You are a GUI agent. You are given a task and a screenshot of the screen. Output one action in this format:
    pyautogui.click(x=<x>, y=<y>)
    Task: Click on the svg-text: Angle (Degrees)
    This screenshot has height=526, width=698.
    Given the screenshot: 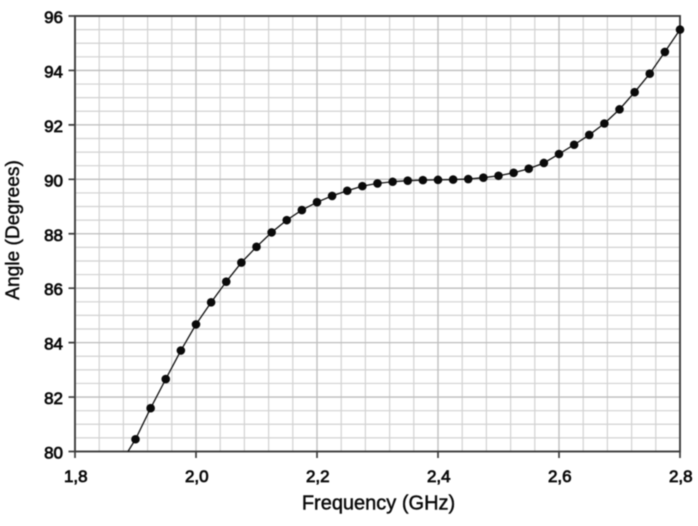 What is the action you would take?
    pyautogui.click(x=13, y=230)
    